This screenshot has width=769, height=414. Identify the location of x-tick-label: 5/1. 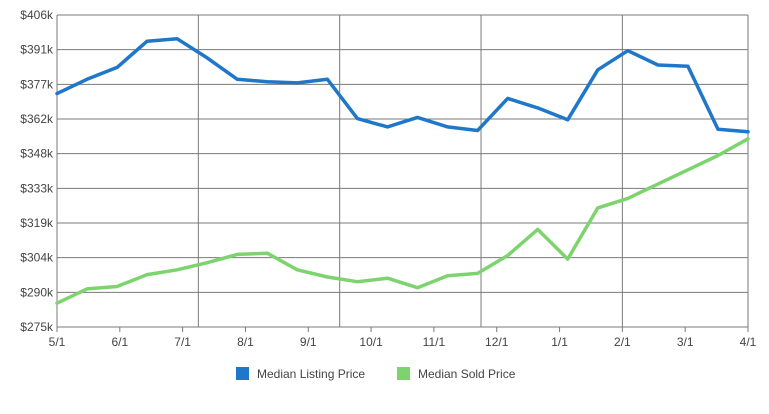
(57, 342).